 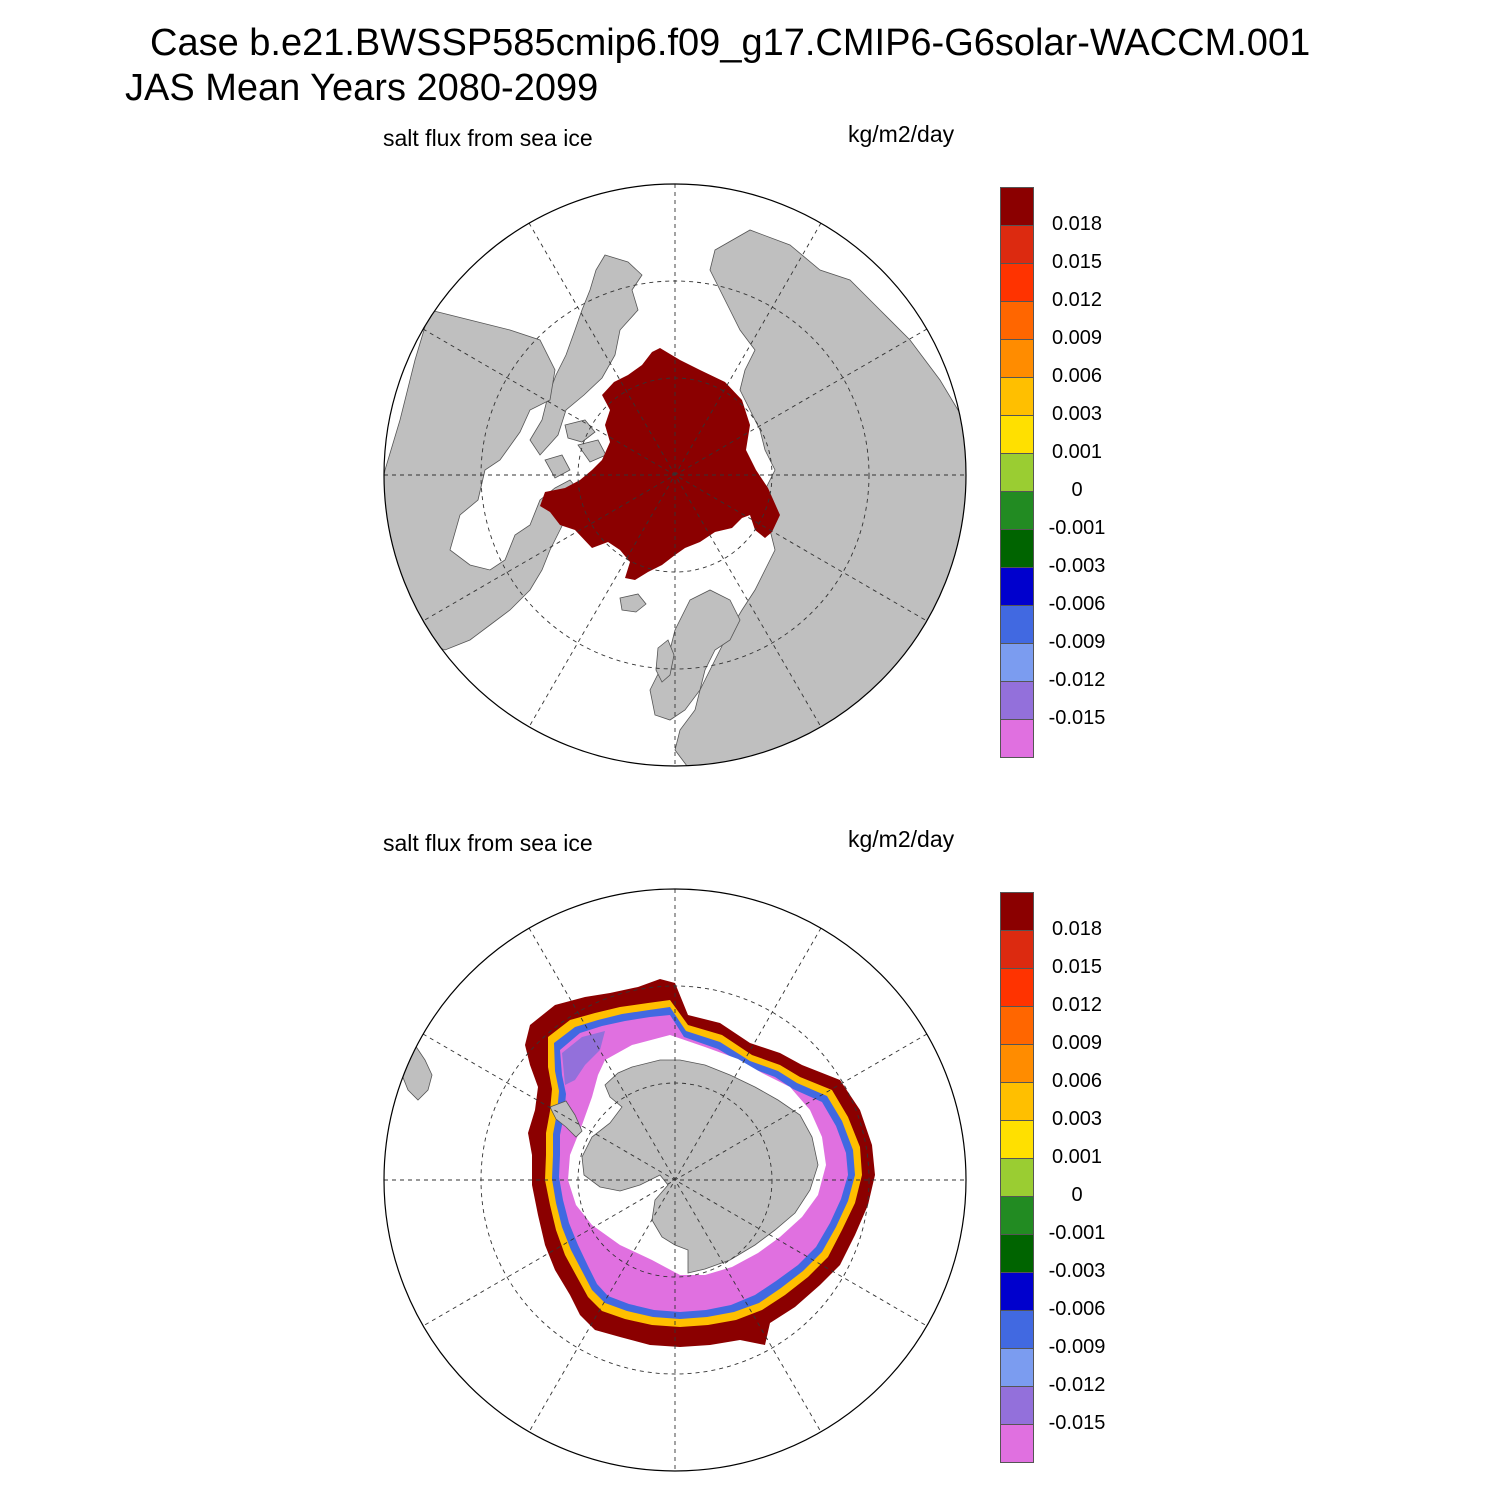 What do you see at coordinates (1077, 490) in the screenshot?
I see `colorbar-north-tick-label: 0` at bounding box center [1077, 490].